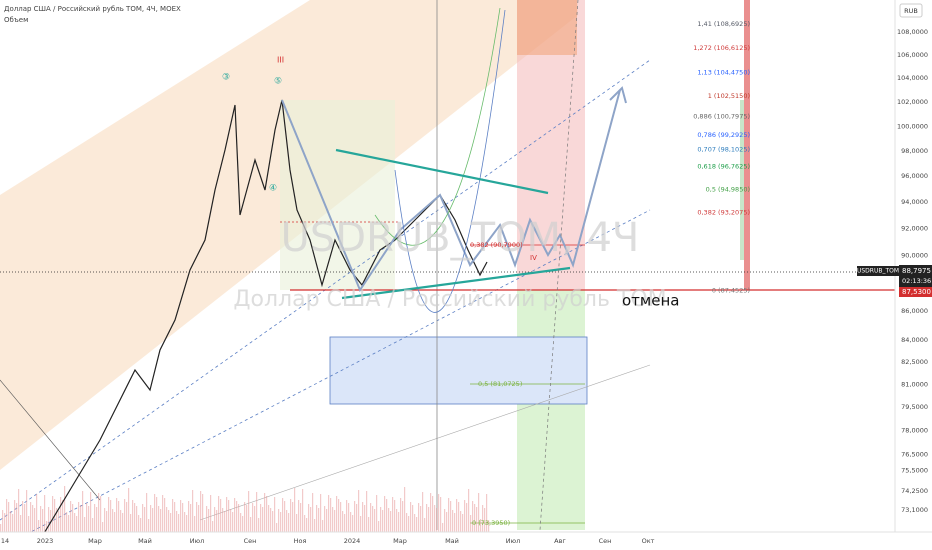  What do you see at coordinates (551, 410) in the screenshot?
I see `profit-zone` at bounding box center [551, 410].